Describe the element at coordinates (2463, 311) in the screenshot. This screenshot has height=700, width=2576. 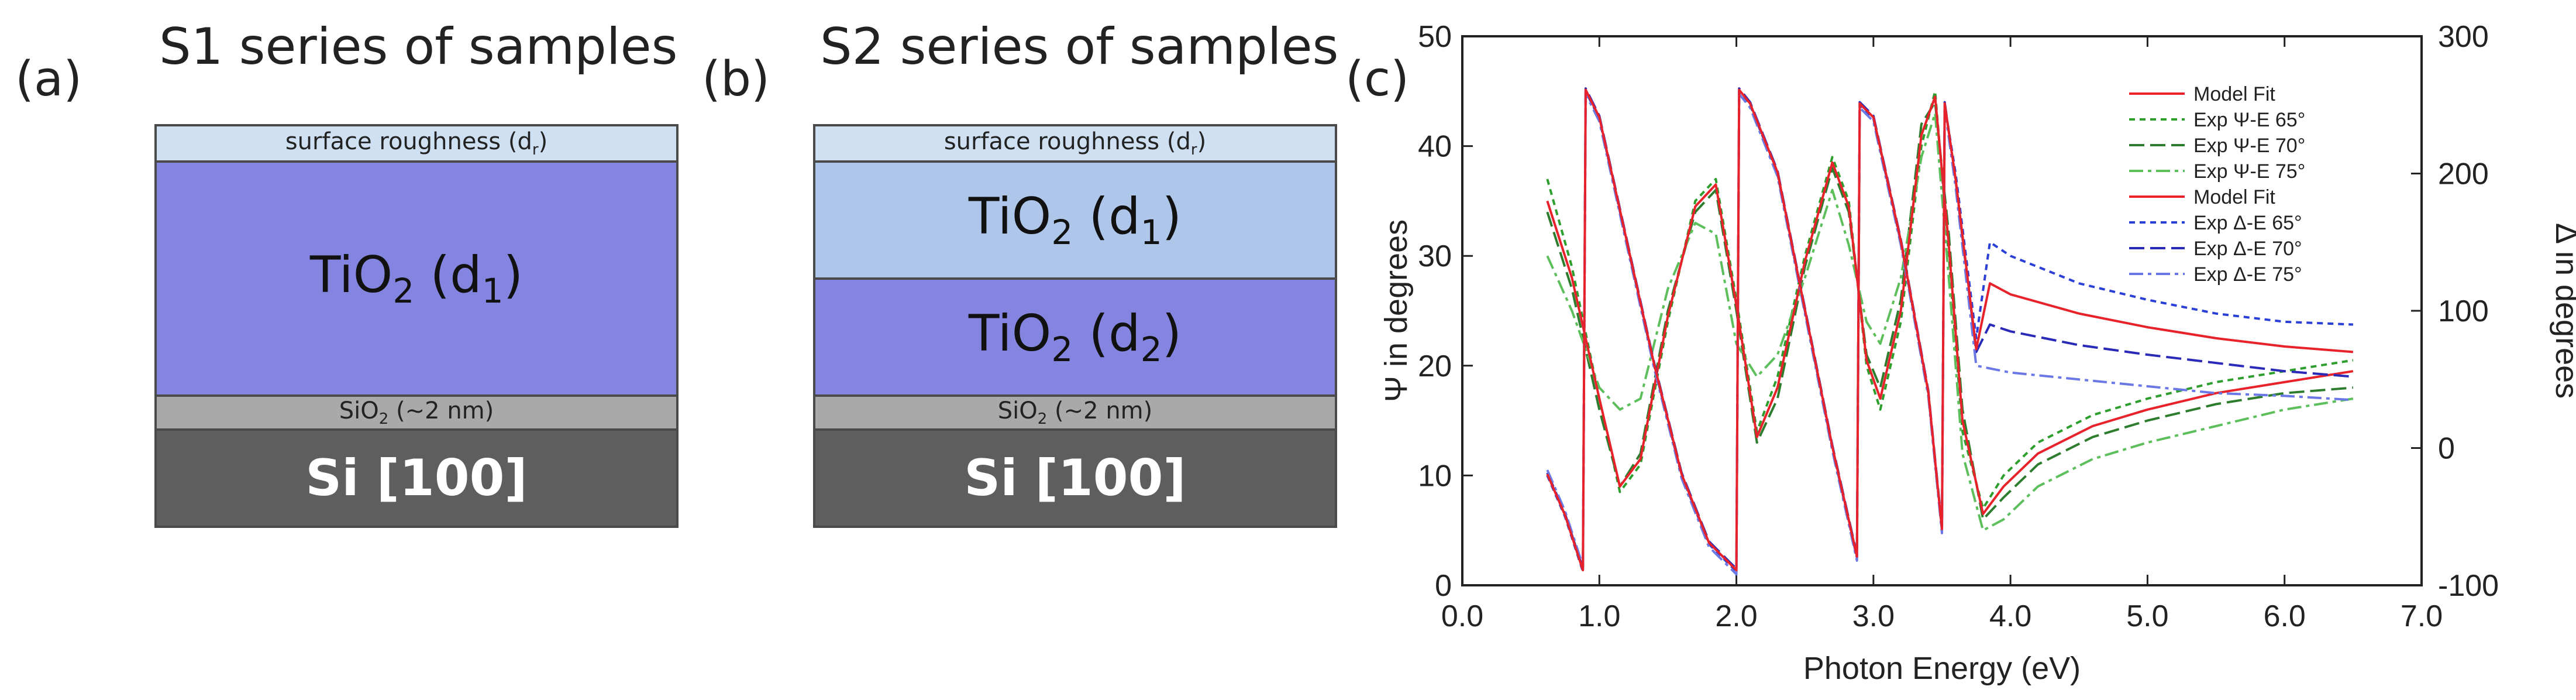
I see `y-tick-label-right: 100` at that location.